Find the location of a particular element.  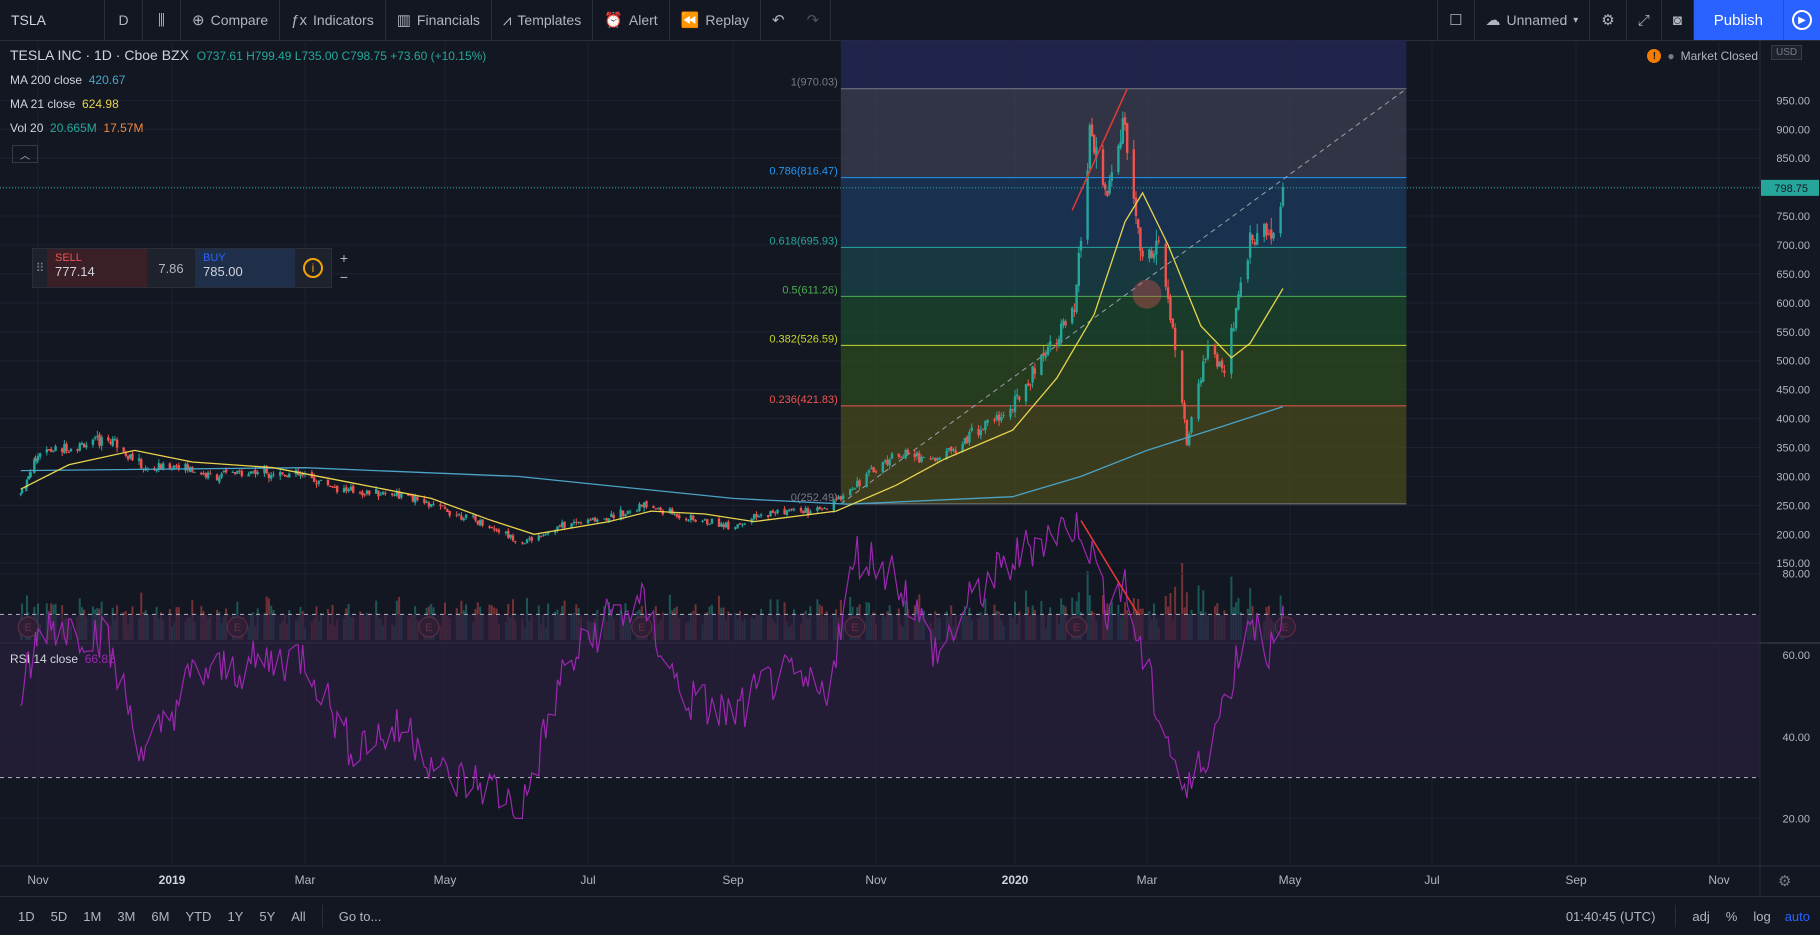

price-tick-label: 500.00 is located at coordinates (1793, 362).